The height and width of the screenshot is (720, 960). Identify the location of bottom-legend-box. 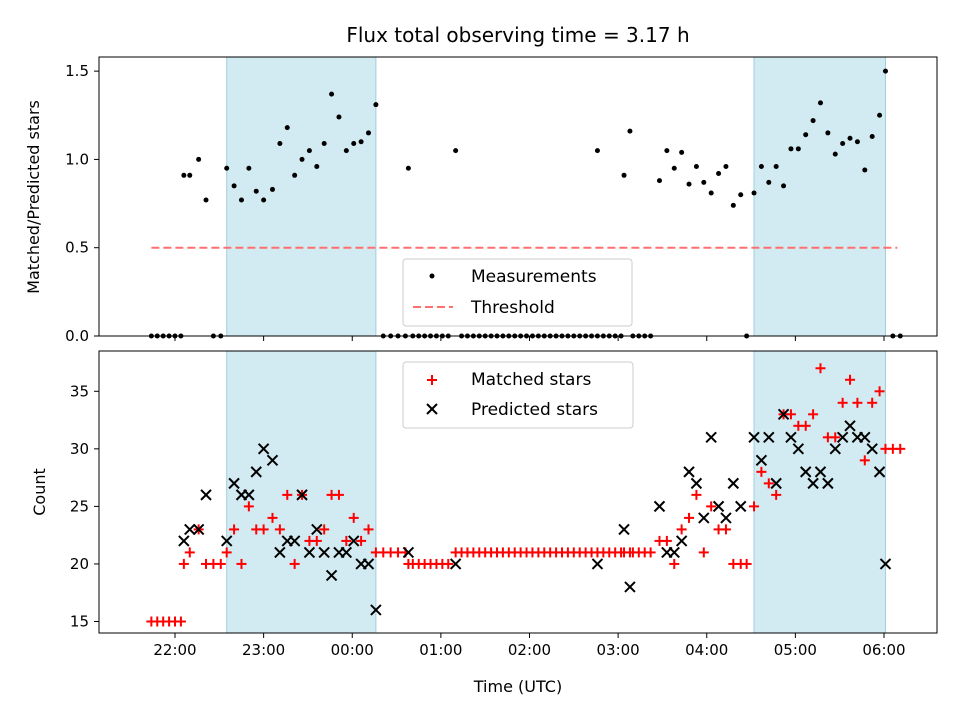
(518, 395).